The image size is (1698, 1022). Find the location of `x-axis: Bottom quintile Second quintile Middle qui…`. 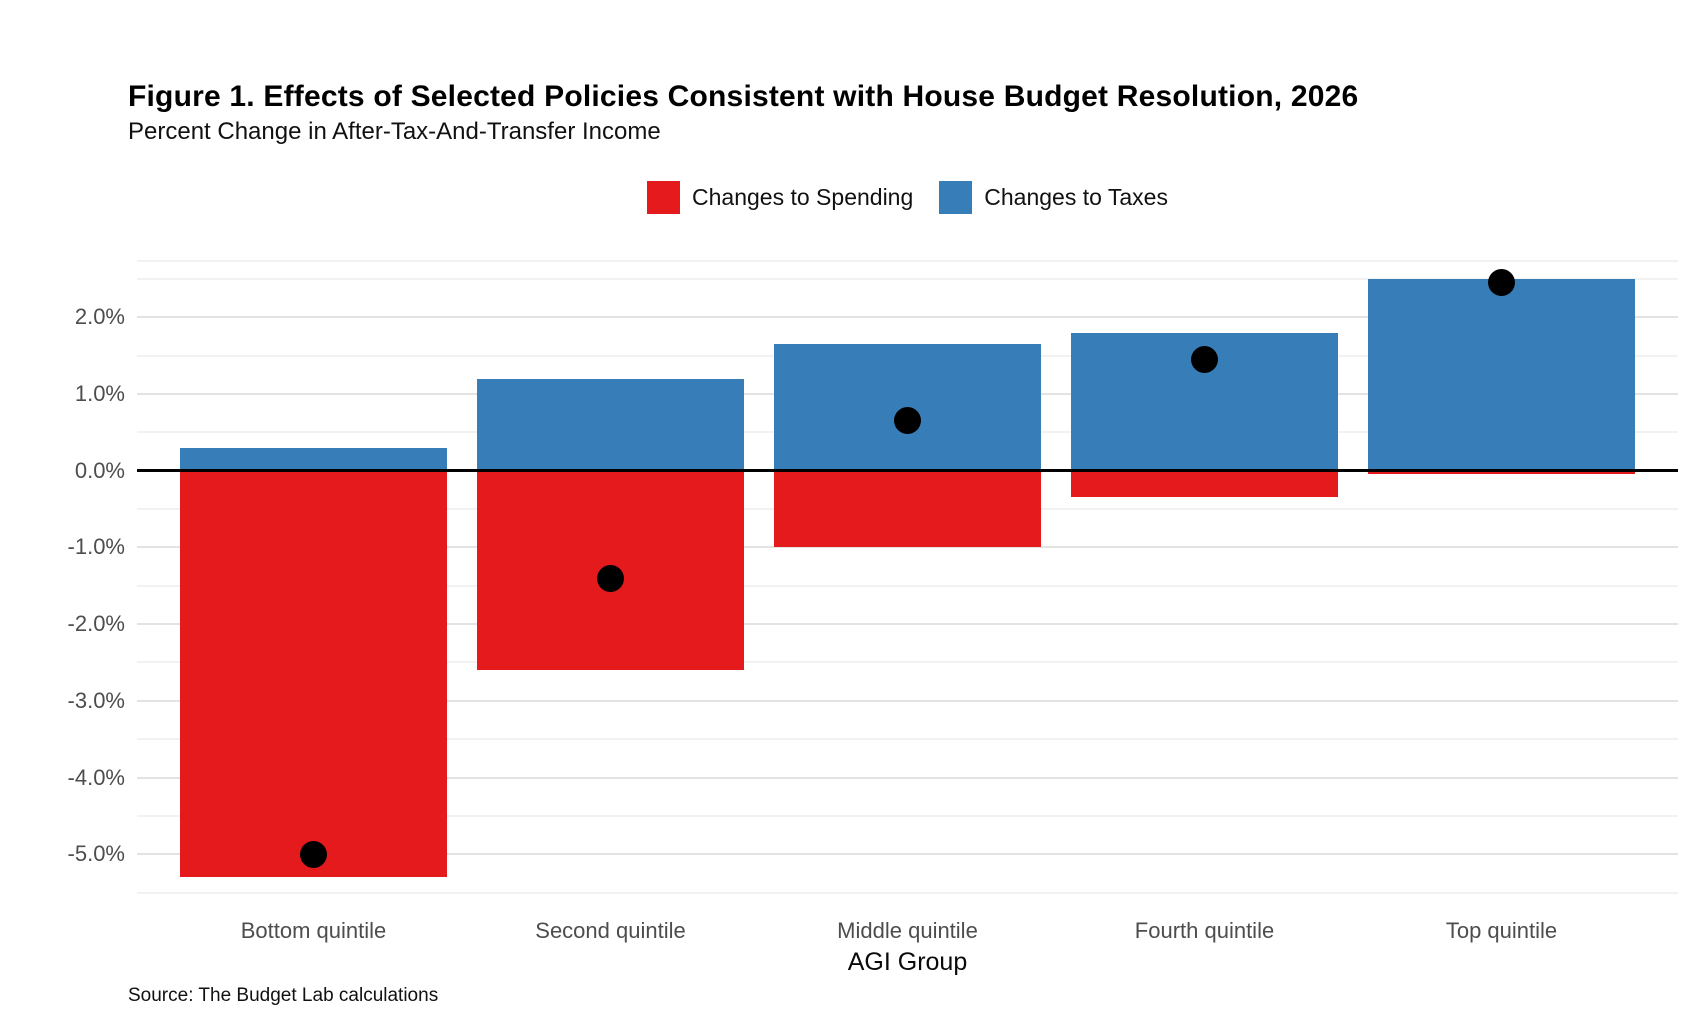

x-axis: Bottom quintile Second quintile Middle qui… is located at coordinates (907, 931).